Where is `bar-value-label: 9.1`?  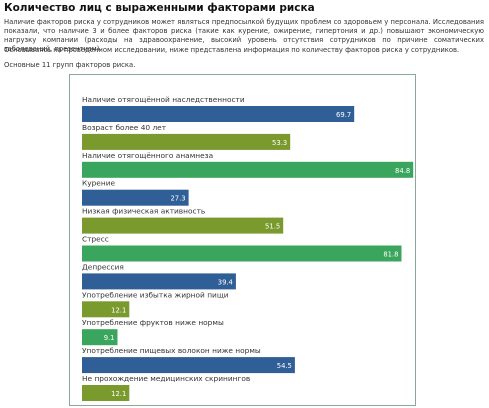 bar-value-label: 9.1 is located at coordinates (109, 338).